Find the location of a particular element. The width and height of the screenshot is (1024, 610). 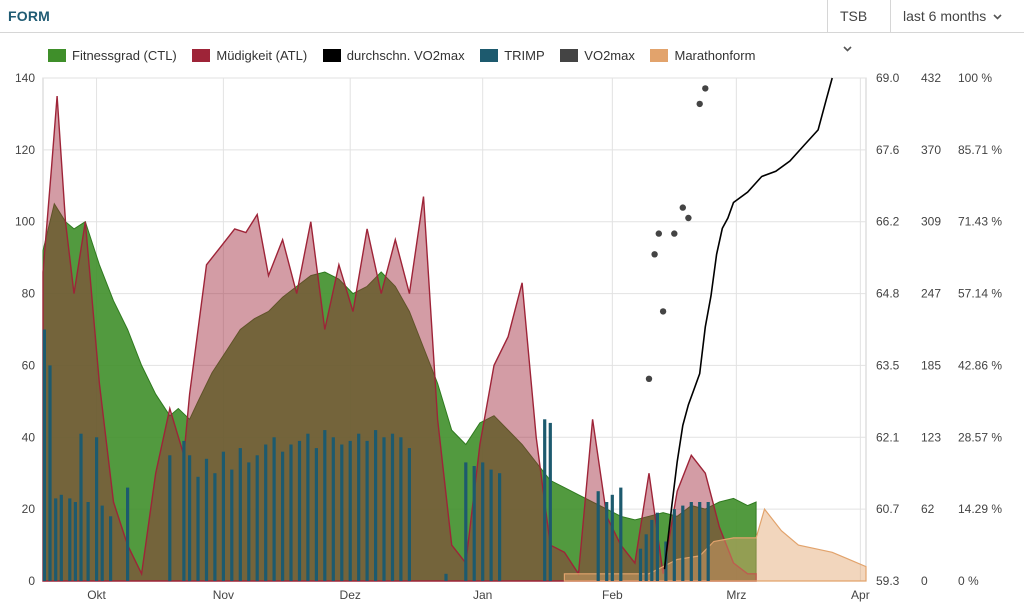

y-left-tick-label: 120 is located at coordinates (25, 150).